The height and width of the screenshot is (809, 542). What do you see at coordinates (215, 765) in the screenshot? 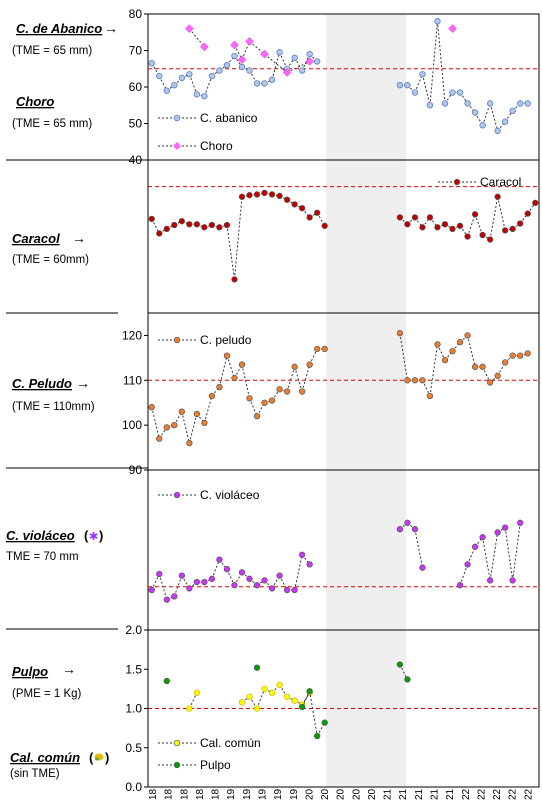
I see `legend-label: Pulpo` at bounding box center [215, 765].